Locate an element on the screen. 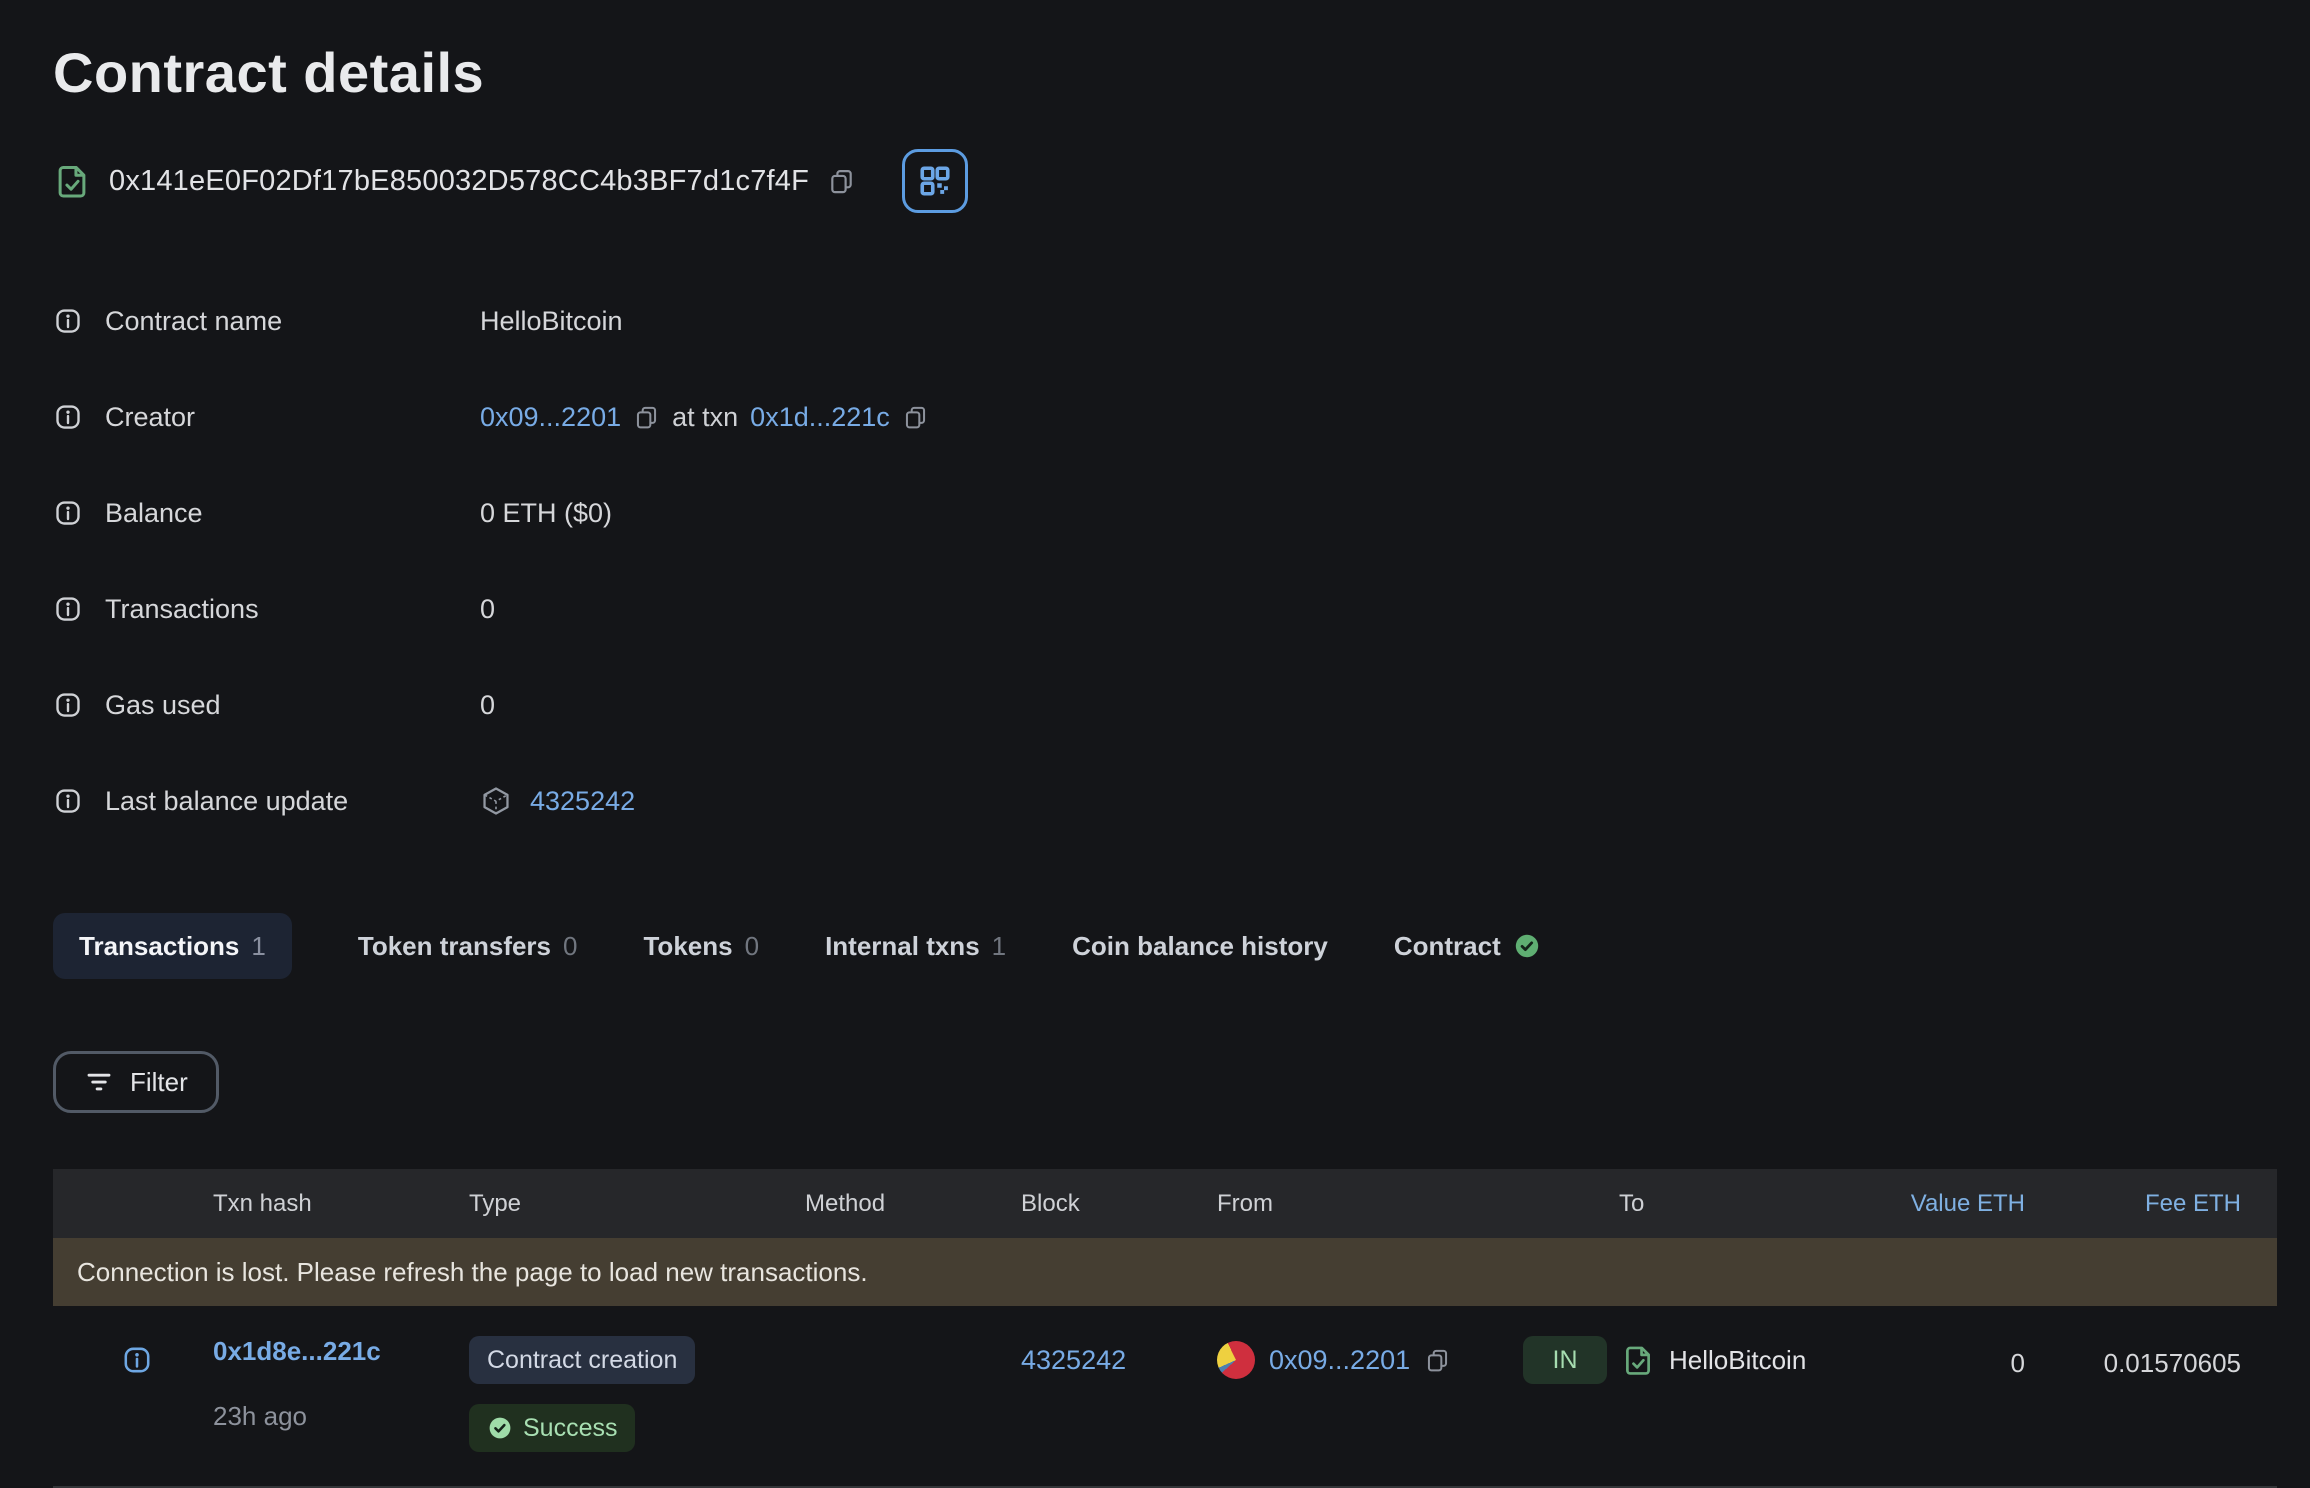  copy-creation-txn-button is located at coordinates (915, 417).